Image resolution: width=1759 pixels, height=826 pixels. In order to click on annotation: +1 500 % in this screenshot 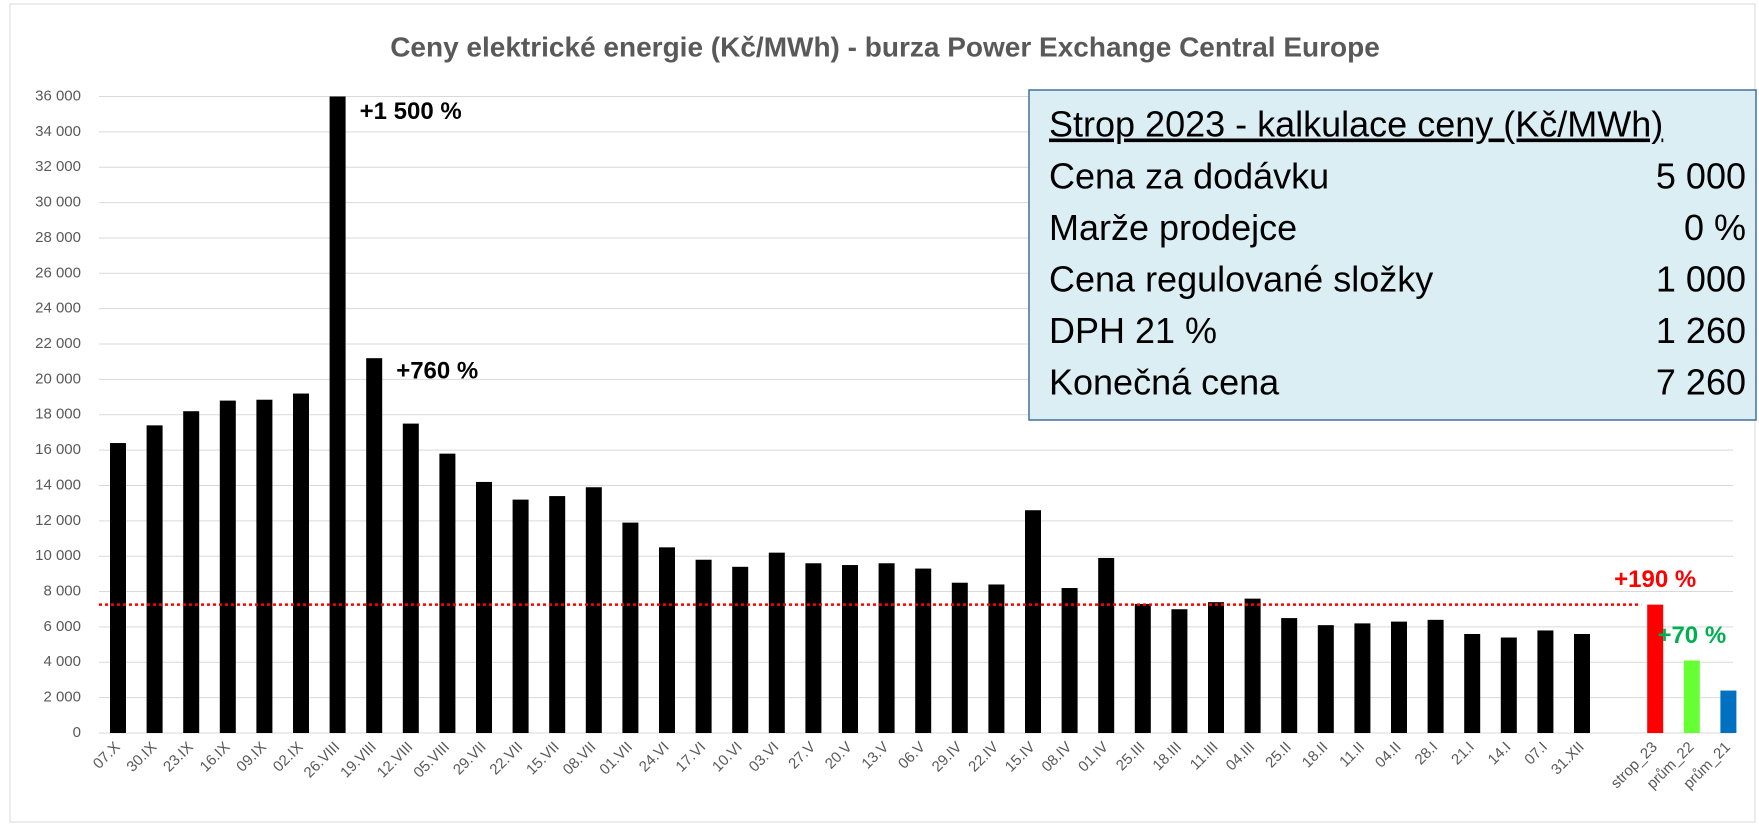, I will do `click(411, 111)`.